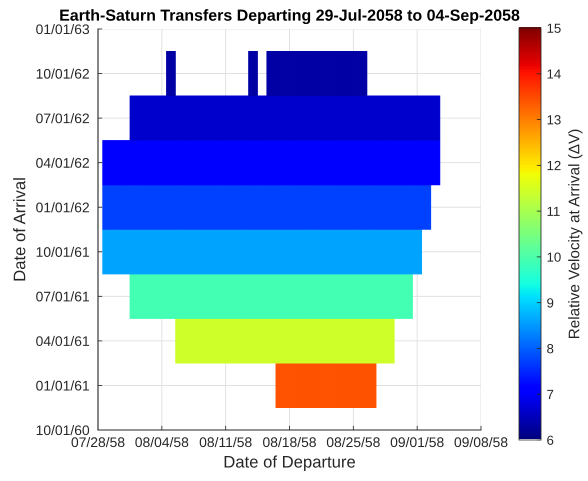 Image resolution: width=588 pixels, height=481 pixels. I want to click on y-tick-label: 10/01/60, so click(63, 430).